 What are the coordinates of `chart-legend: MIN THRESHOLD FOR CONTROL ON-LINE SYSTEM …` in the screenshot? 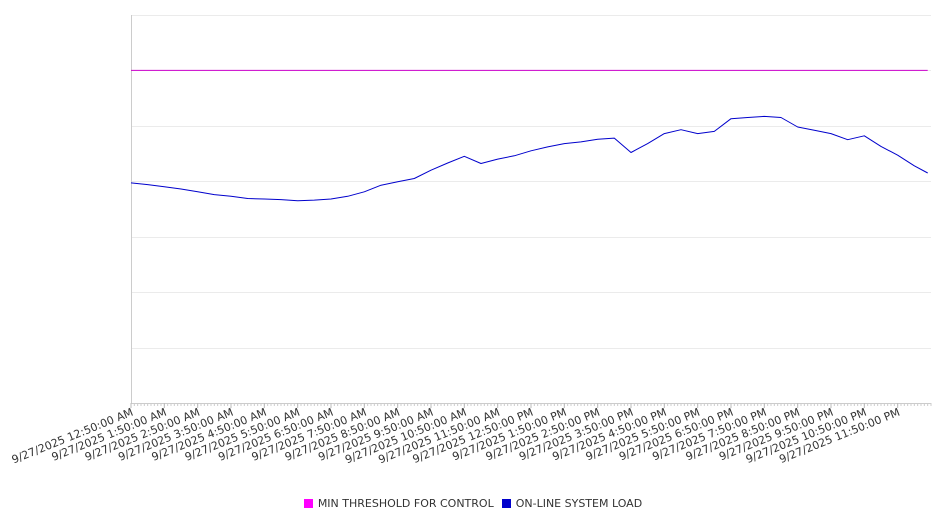 It's located at (473, 503).